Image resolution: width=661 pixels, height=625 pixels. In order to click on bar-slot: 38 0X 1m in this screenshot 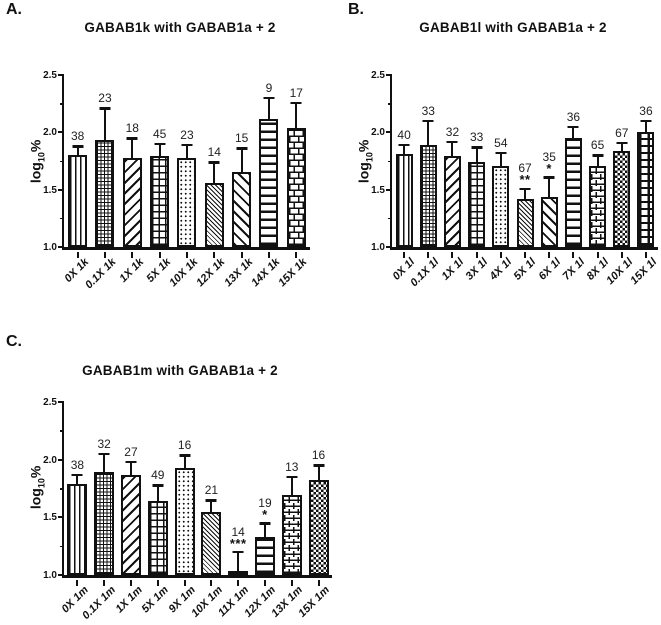, I will do `click(74, 509)`.